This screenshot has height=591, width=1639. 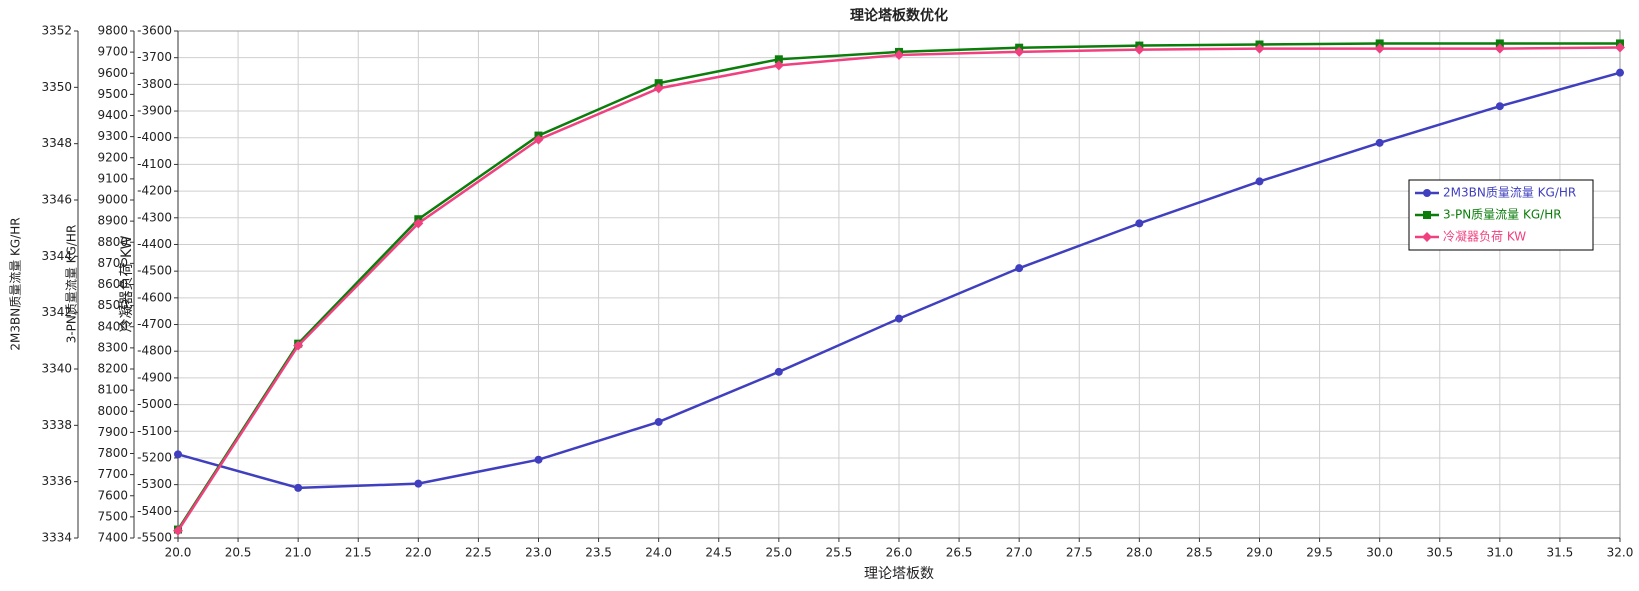 I want to click on y3-tick-label: -4700, so click(x=154, y=324).